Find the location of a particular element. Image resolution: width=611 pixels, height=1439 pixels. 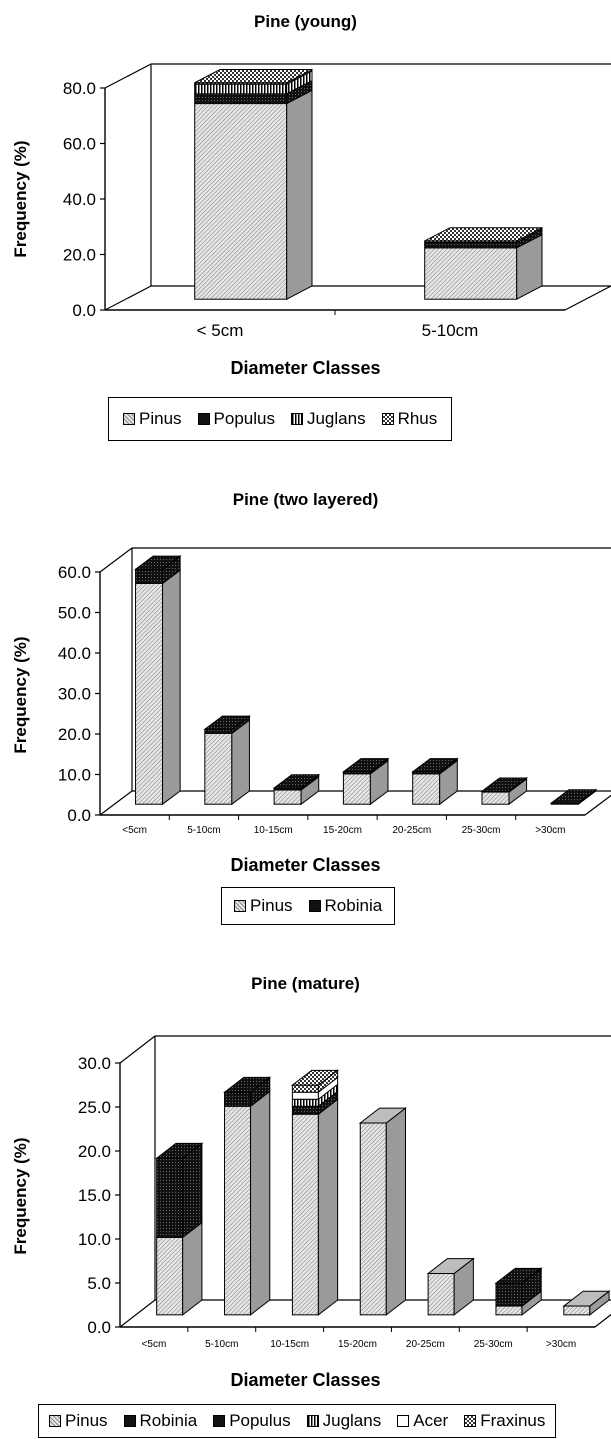

bar-5-10cm-rhus-top is located at coordinates (483, 234).